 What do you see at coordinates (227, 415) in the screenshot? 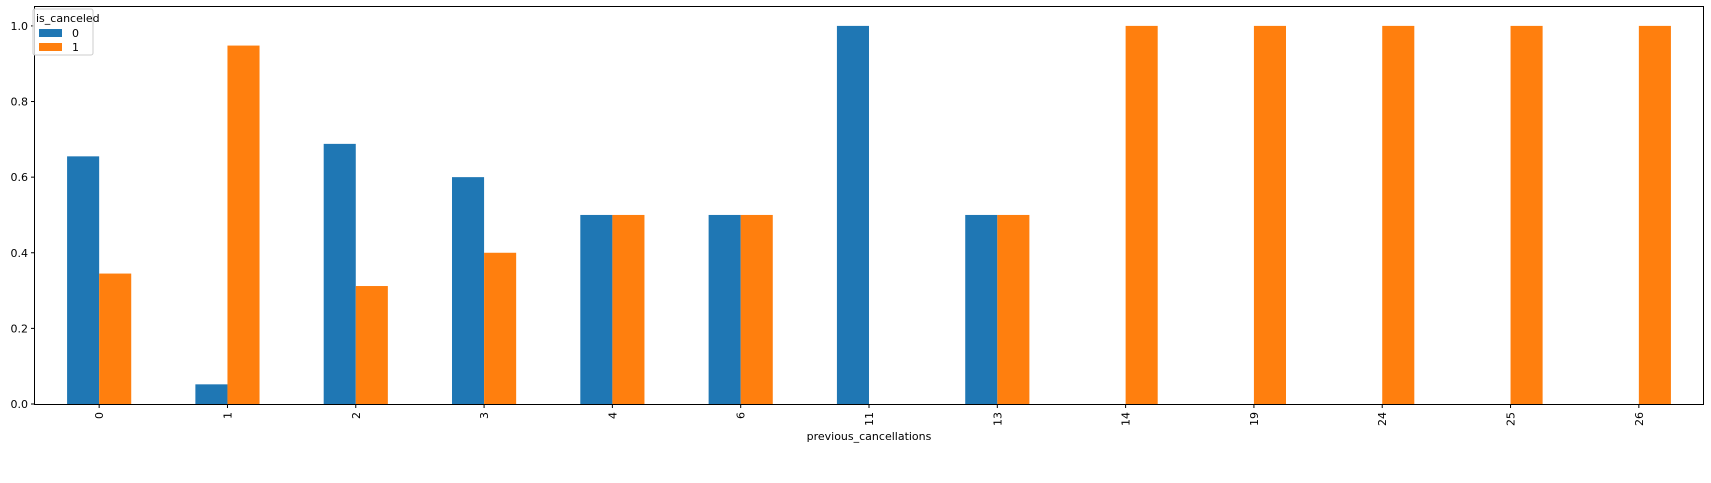
I see `x-tick-label: 1` at bounding box center [227, 415].